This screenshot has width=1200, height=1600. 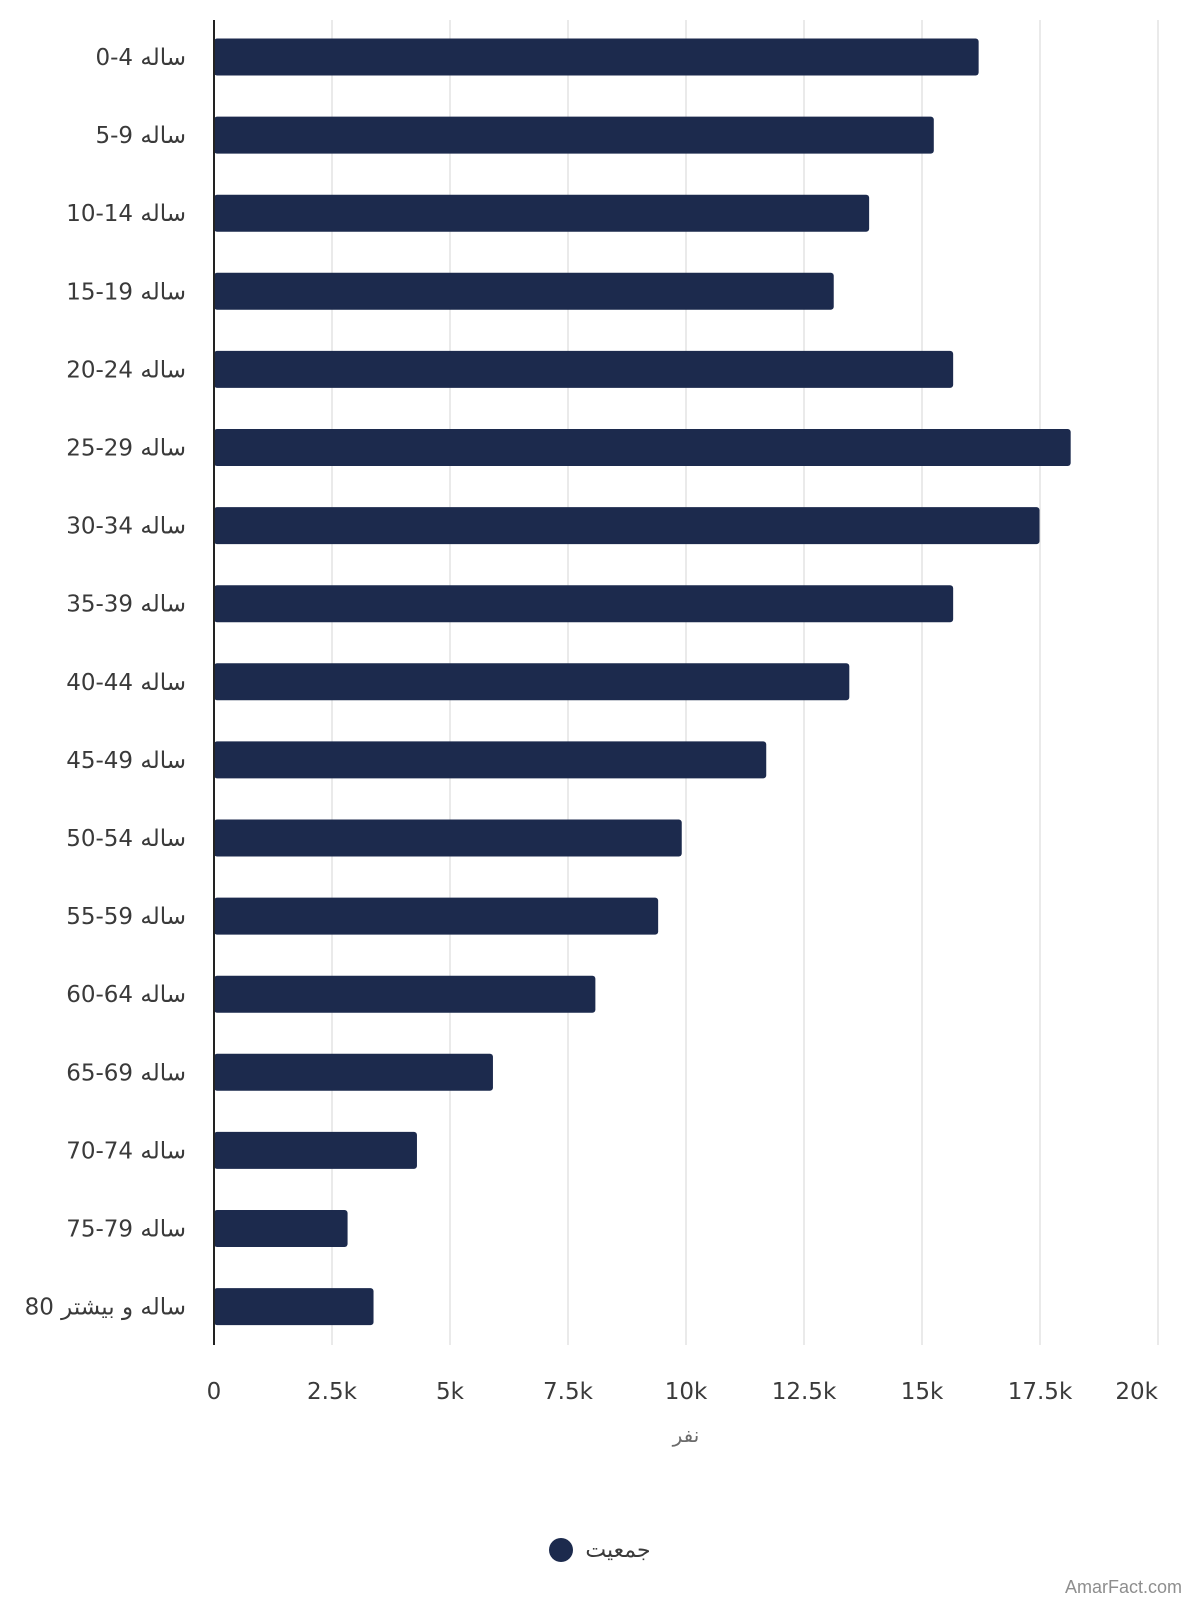 I want to click on category-label: 15-19 ساله, so click(x=126, y=292).